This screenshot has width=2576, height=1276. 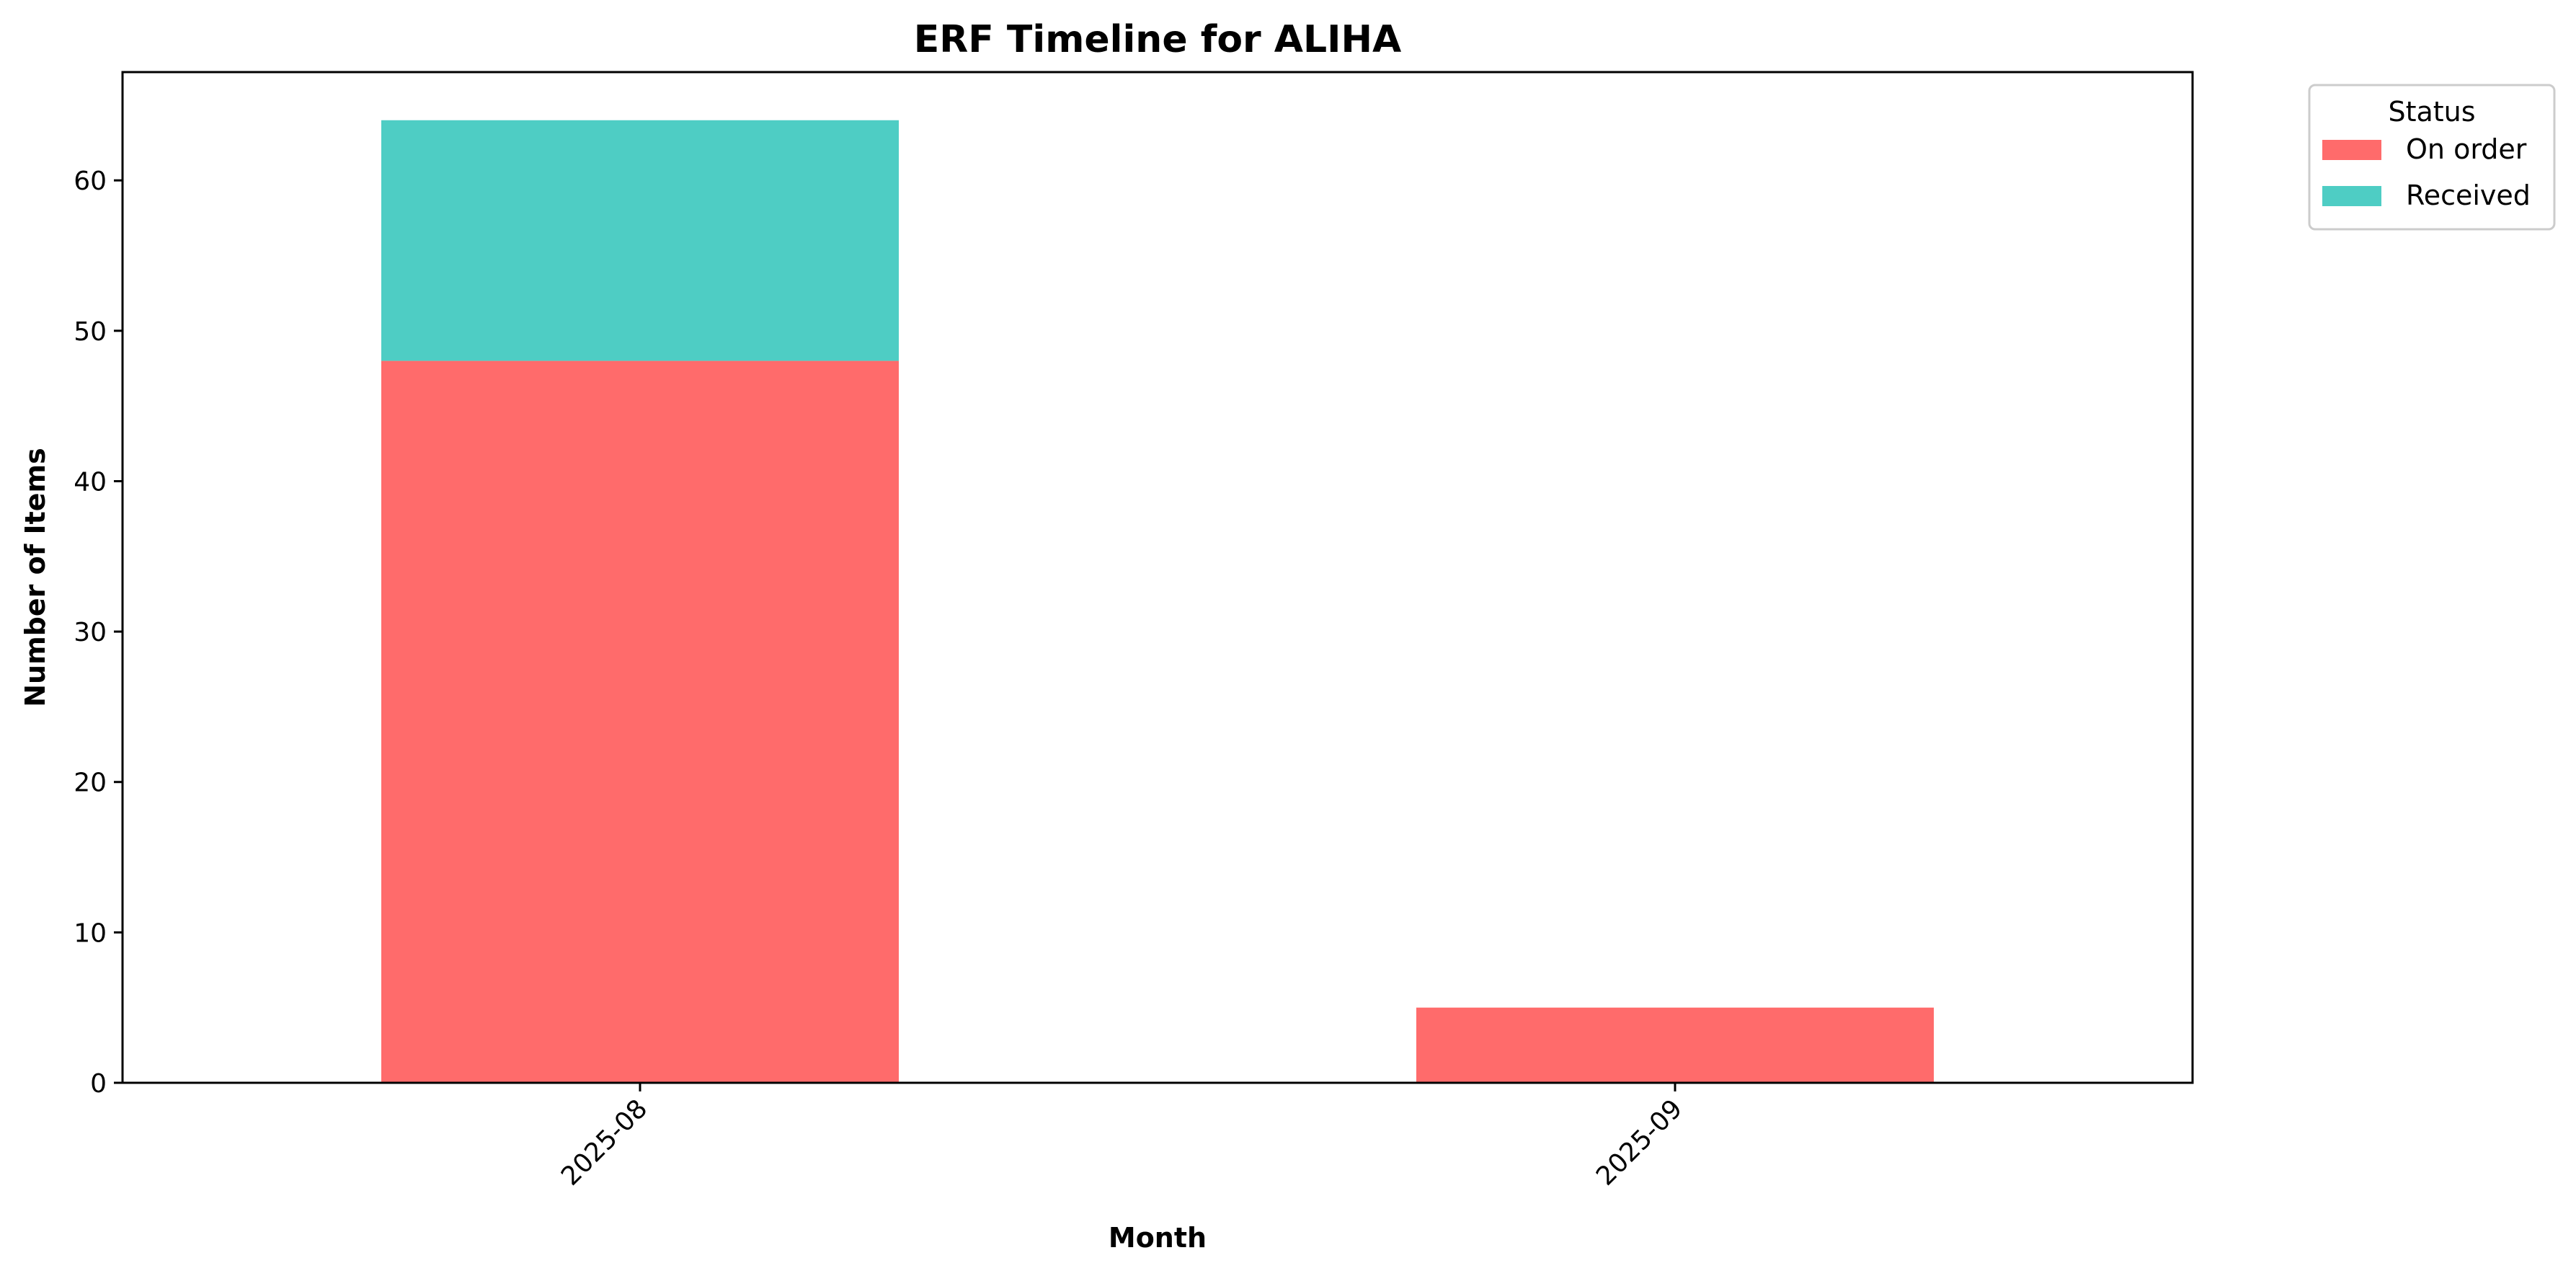 I want to click on y-axis: 0 10 20 30 40 50 60, so click(x=98, y=633).